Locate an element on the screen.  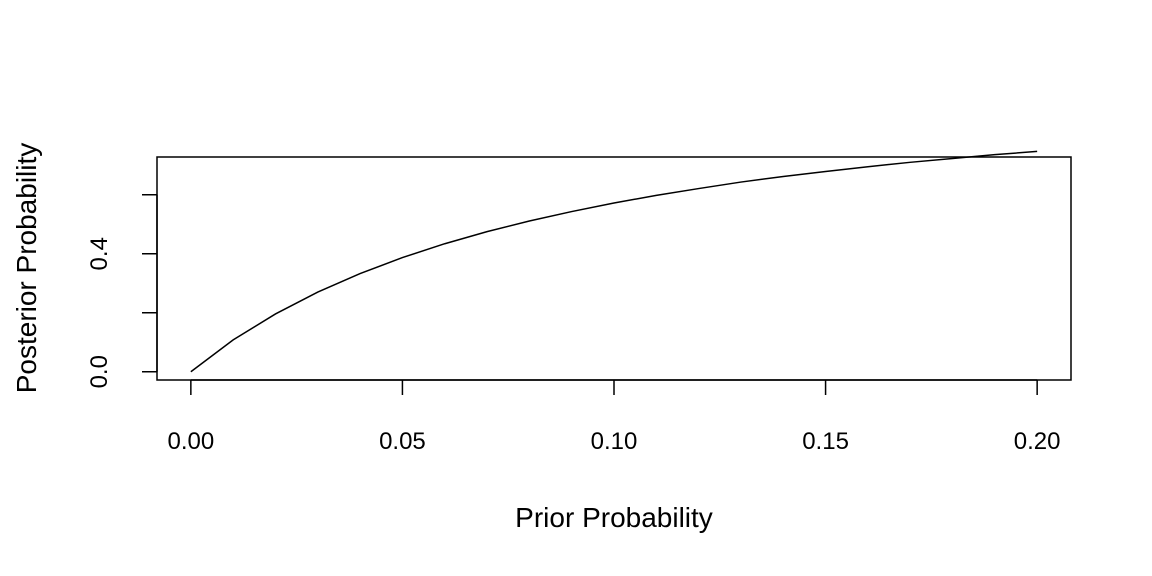
y-axis: 0.0 0.4 is located at coordinates (122, 291).